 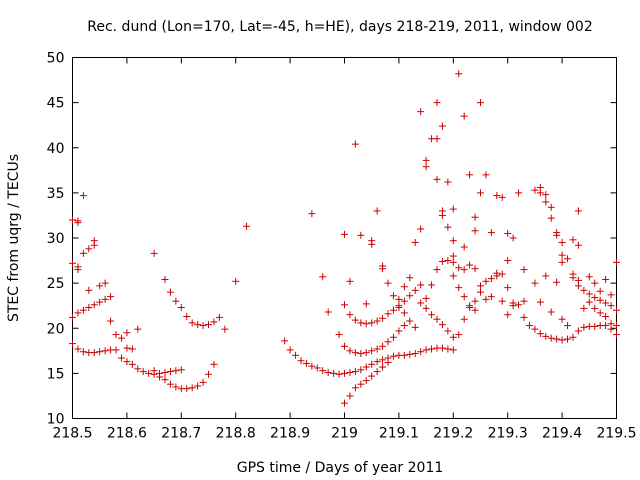 I want to click on x-axis-label: GPS time / Days of year 2011, so click(x=340, y=468).